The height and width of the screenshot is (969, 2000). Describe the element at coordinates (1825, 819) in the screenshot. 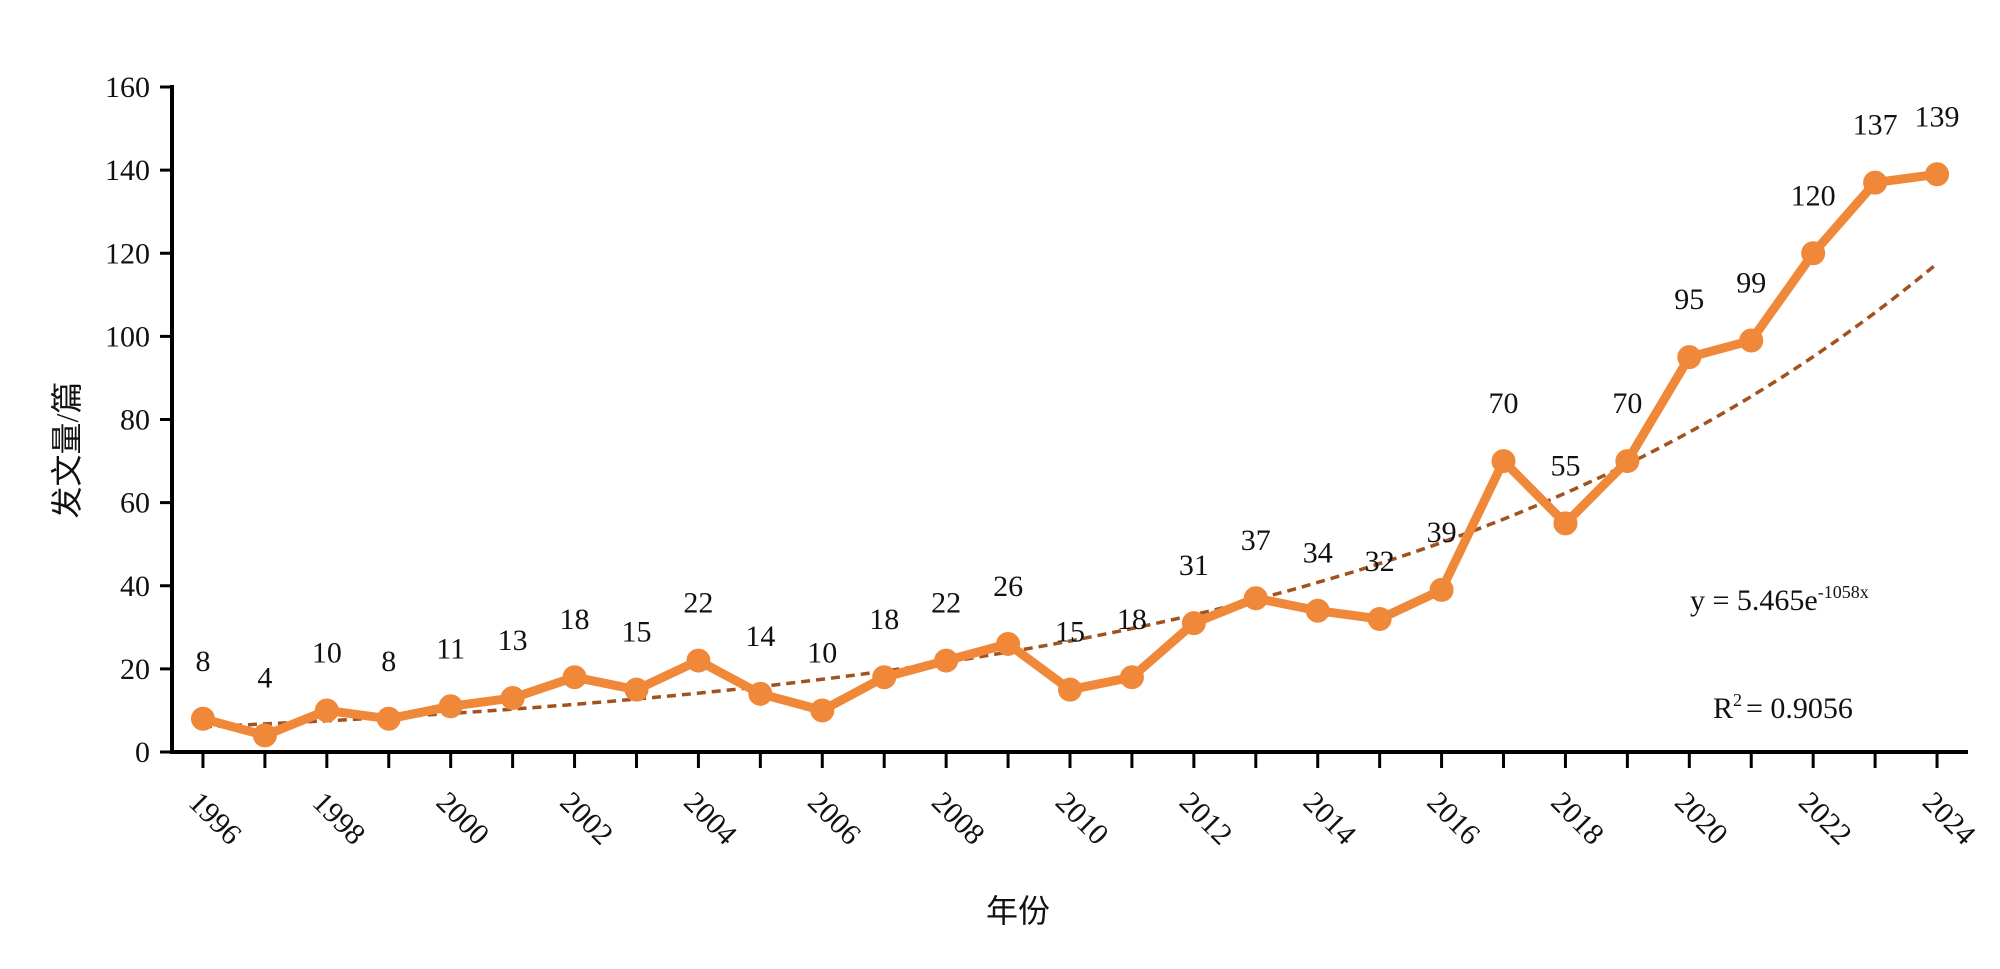

I see `x-tick-label: 2022` at that location.